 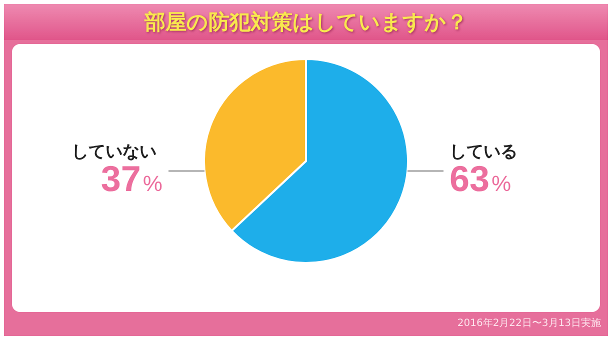 What do you see at coordinates (306, 22) in the screenshot?
I see `chart-title: 部屋の防犯対策はしていますか？` at bounding box center [306, 22].